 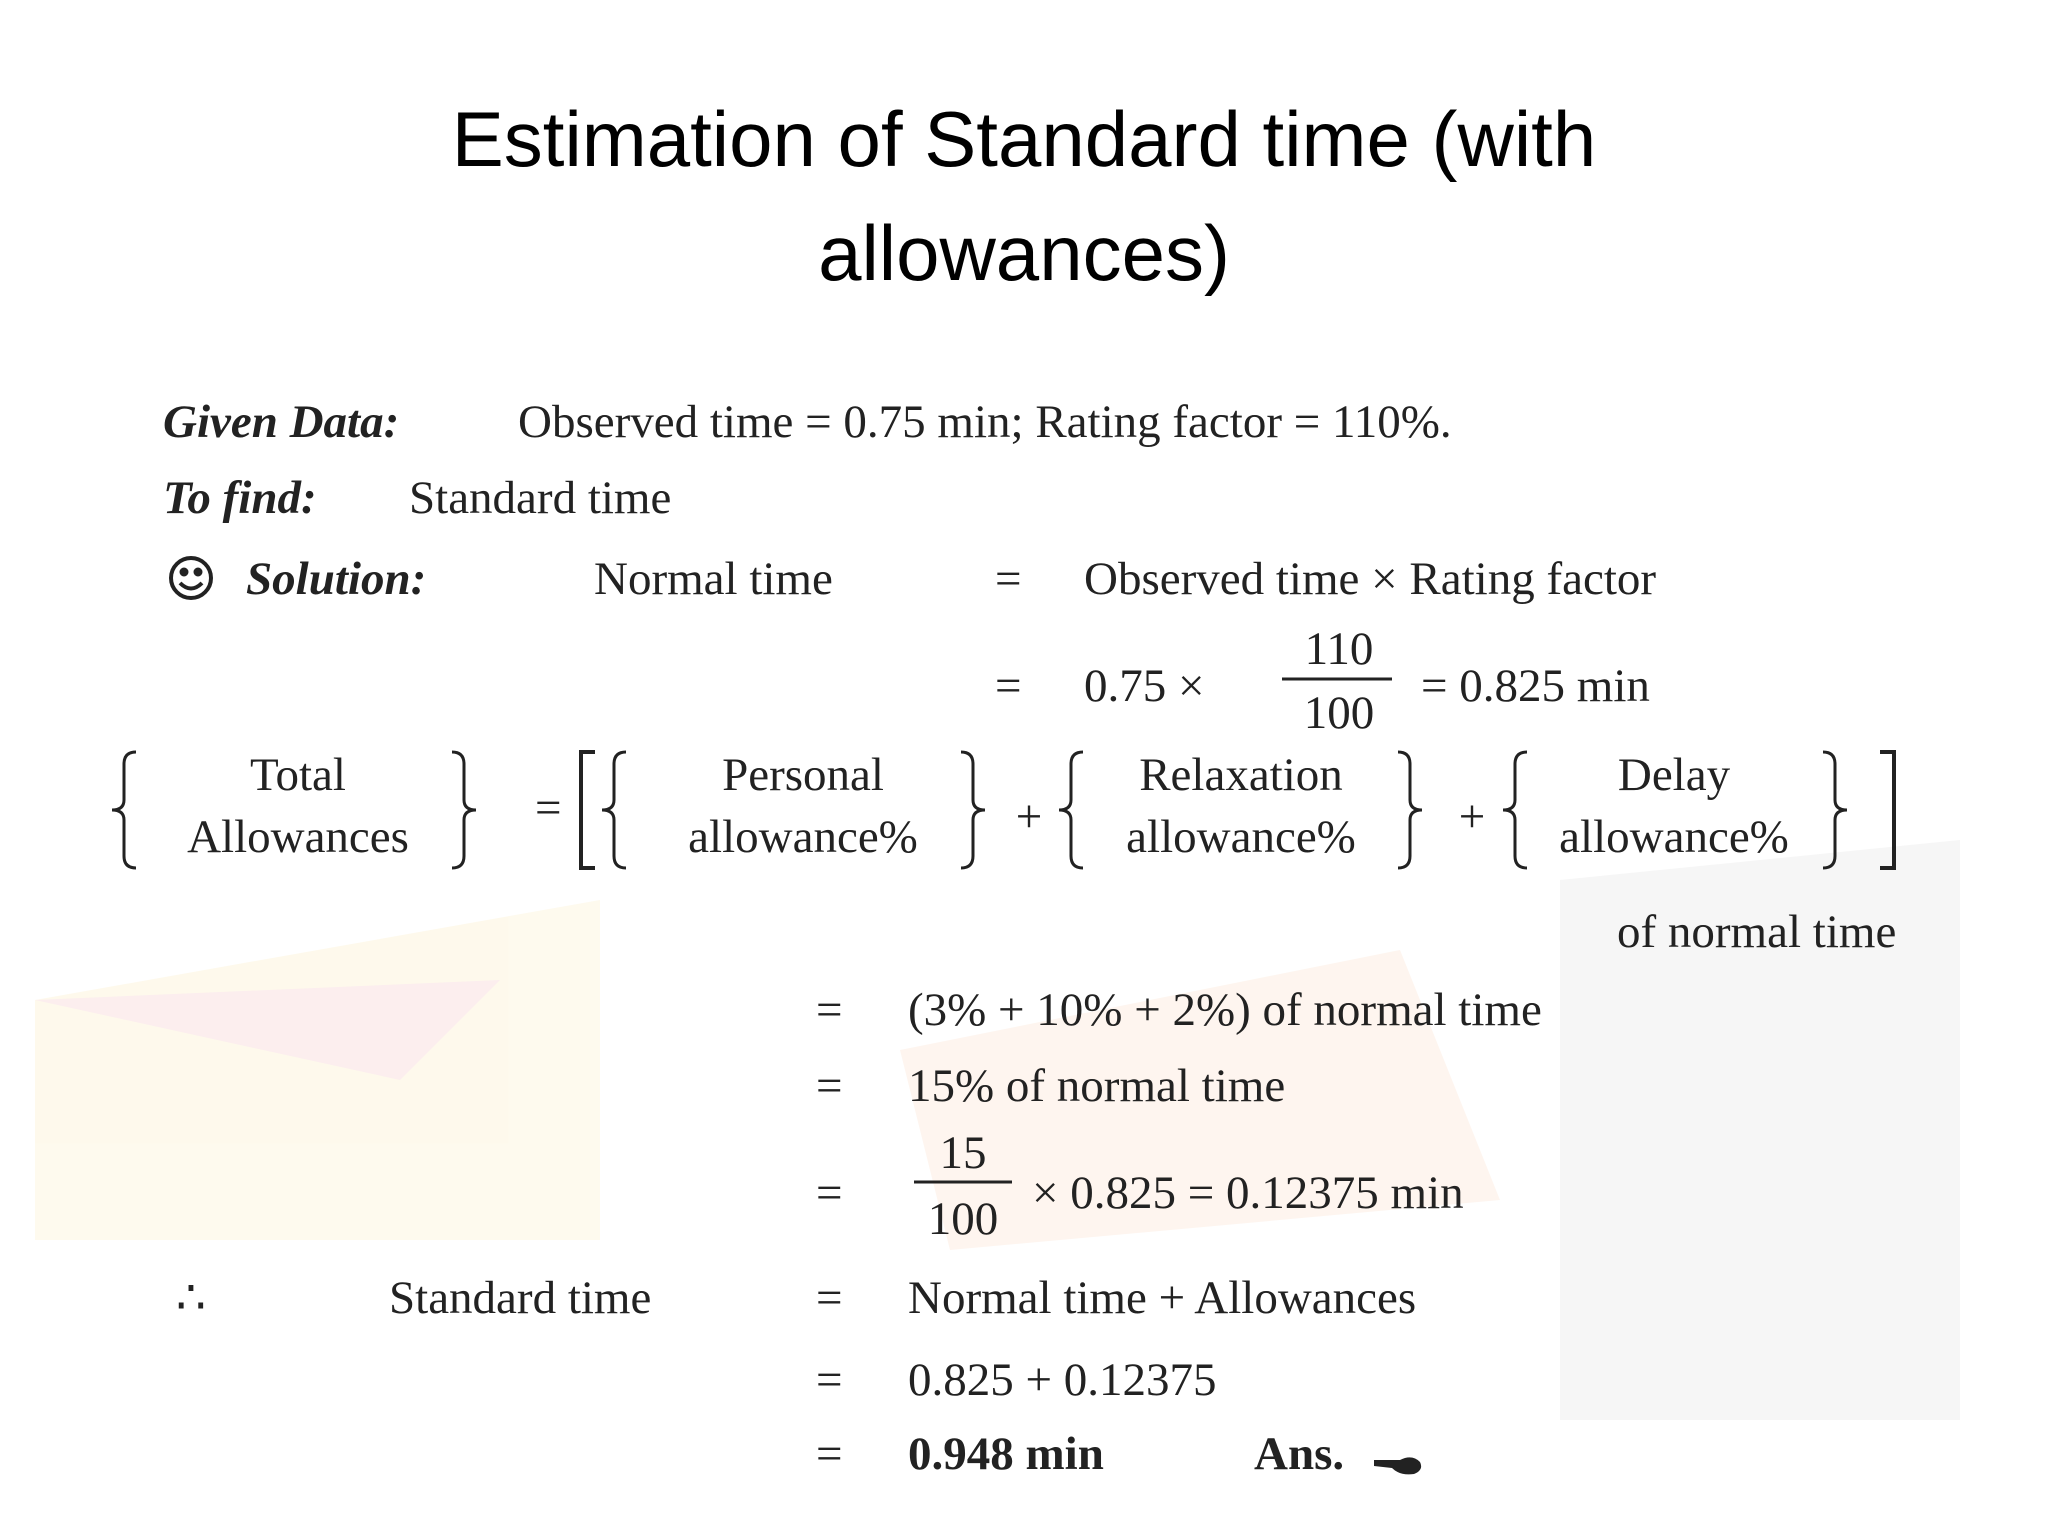 I want to click on equation-result: = 0.825 min, so click(x=1535, y=686).